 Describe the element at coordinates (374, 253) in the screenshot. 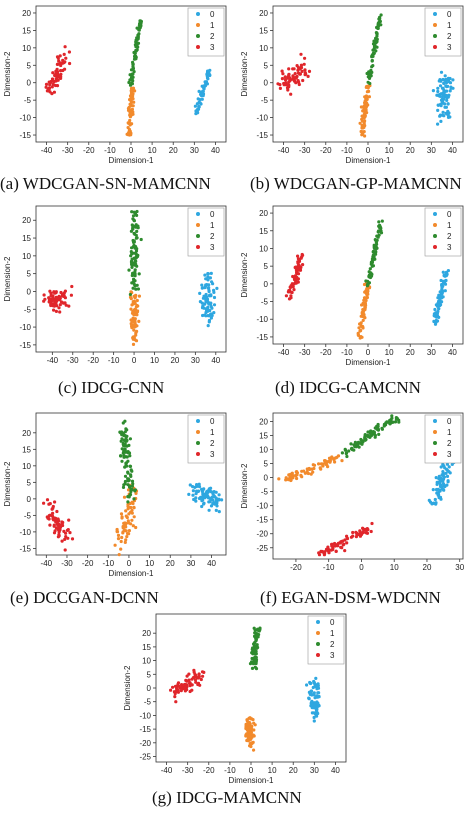

I see `series-2-points` at that location.